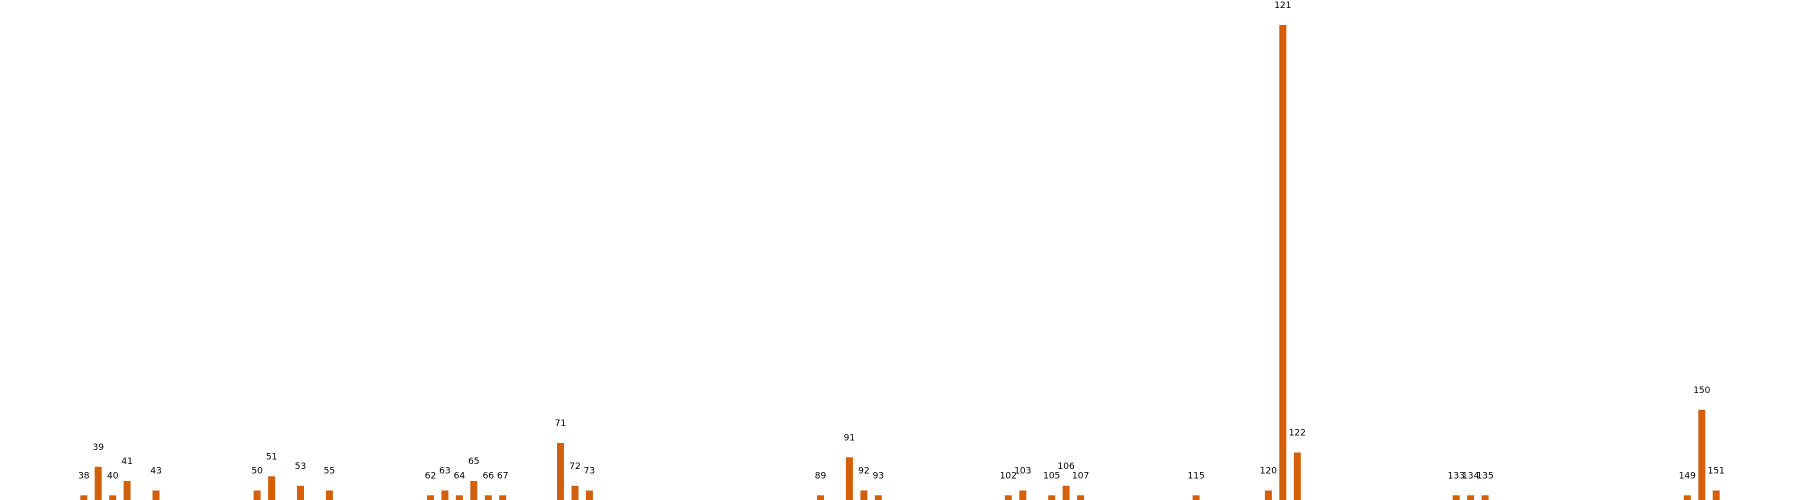 The width and height of the screenshot is (1800, 500). Describe the element at coordinates (1687, 476) in the screenshot. I see `bar-label-149: 149` at that location.